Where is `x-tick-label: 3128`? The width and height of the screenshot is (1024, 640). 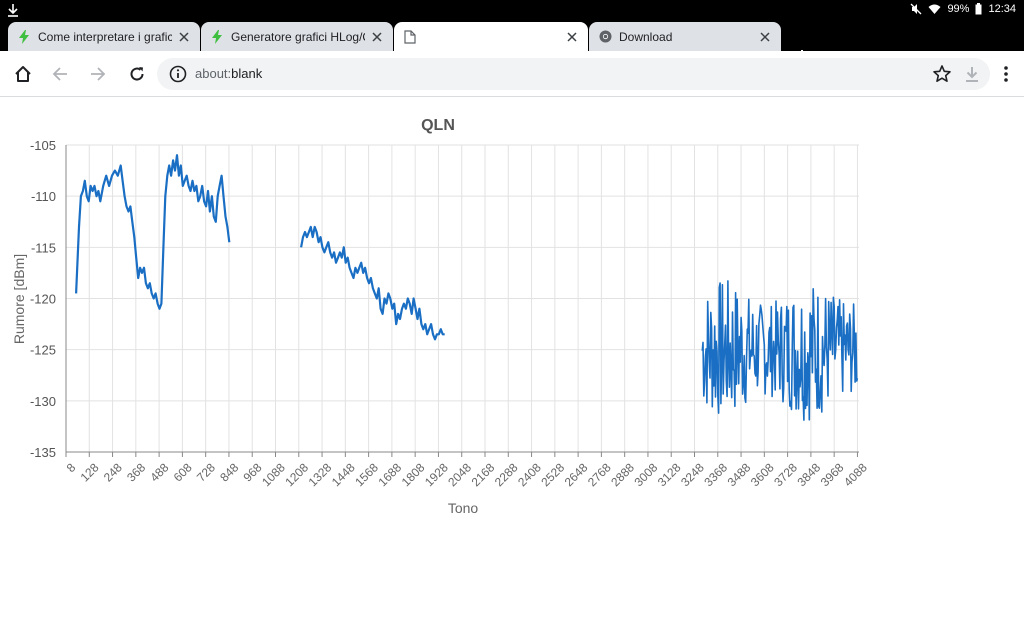
x-tick-label: 3128 is located at coordinates (669, 474).